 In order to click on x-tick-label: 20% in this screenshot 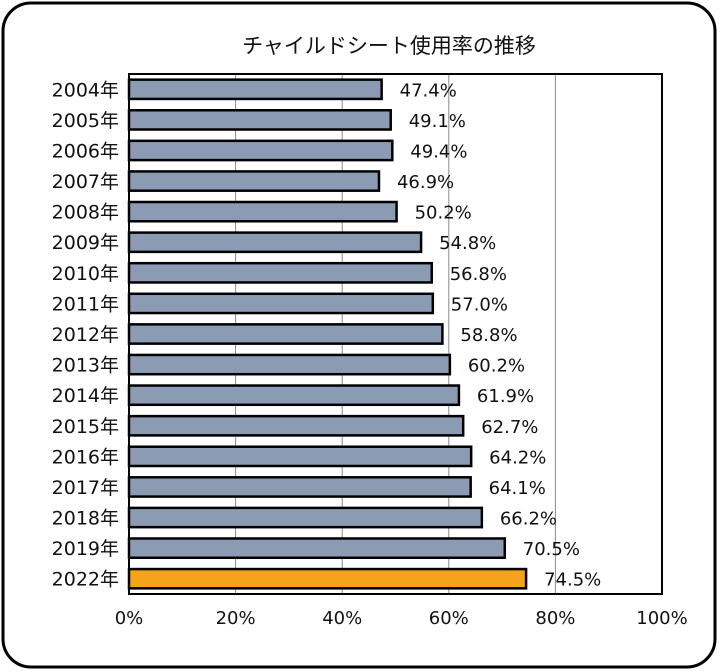, I will do `click(236, 618)`.